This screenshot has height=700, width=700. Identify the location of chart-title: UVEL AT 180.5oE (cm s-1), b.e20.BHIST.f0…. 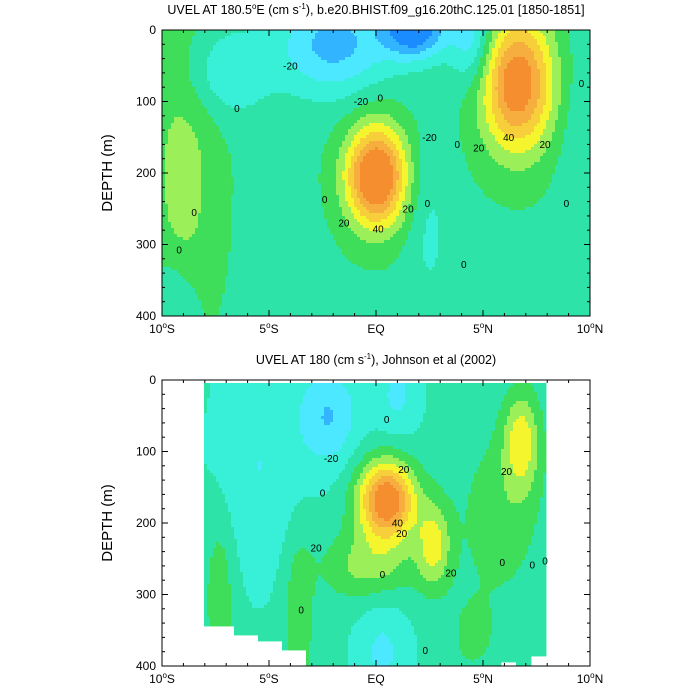
(375, 9).